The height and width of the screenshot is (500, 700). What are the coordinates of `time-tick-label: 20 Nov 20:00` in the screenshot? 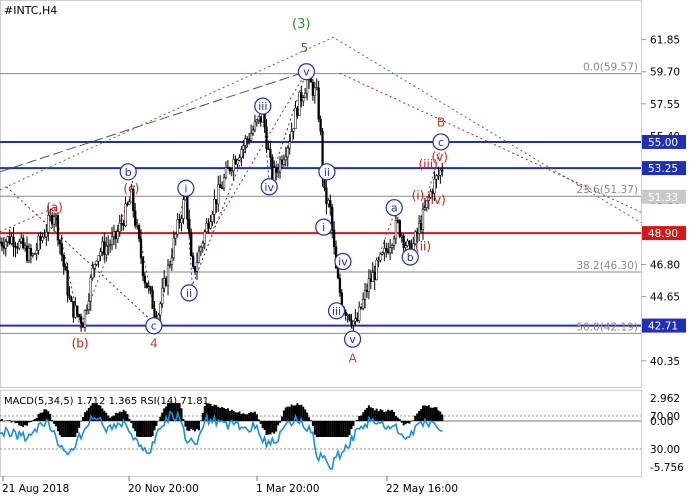 It's located at (163, 489).